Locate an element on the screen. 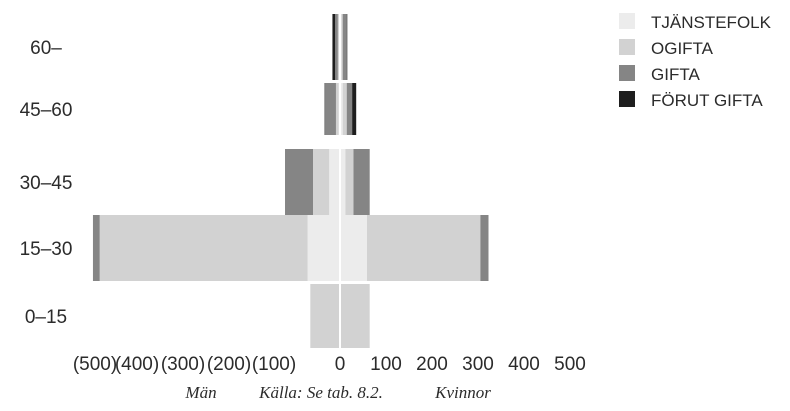  x-tick-label-10: 500 is located at coordinates (570, 364).